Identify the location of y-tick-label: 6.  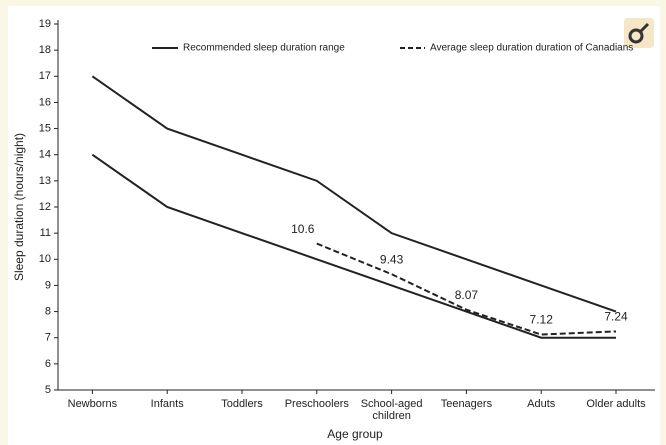
(48, 364).